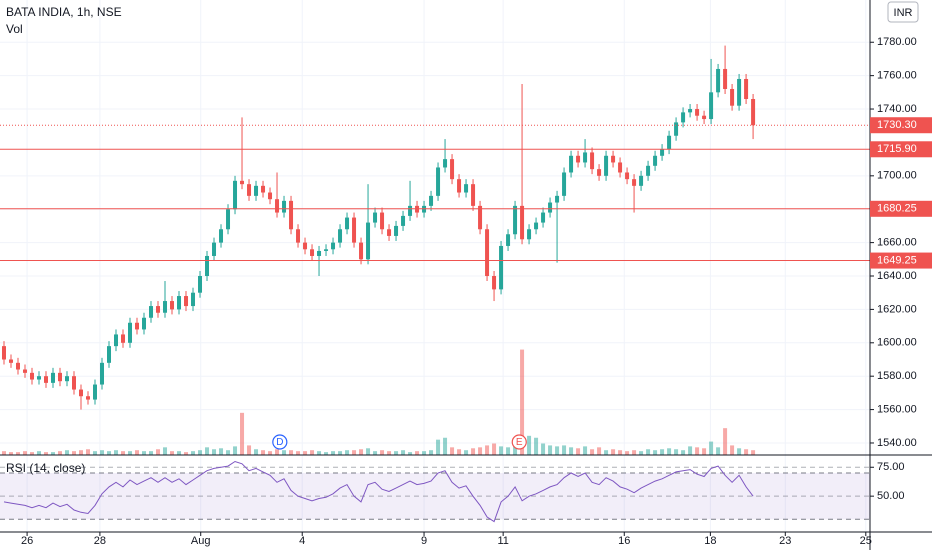 This screenshot has width=932, height=550. Describe the element at coordinates (14, 29) in the screenshot. I see `volume-title: Vol` at that location.